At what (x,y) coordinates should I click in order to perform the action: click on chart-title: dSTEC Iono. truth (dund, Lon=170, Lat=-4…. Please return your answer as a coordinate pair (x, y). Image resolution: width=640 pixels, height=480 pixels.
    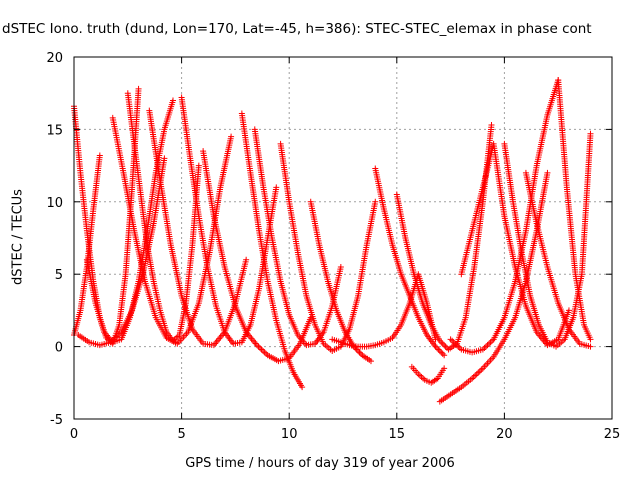
    Looking at the image, I should click on (297, 29).